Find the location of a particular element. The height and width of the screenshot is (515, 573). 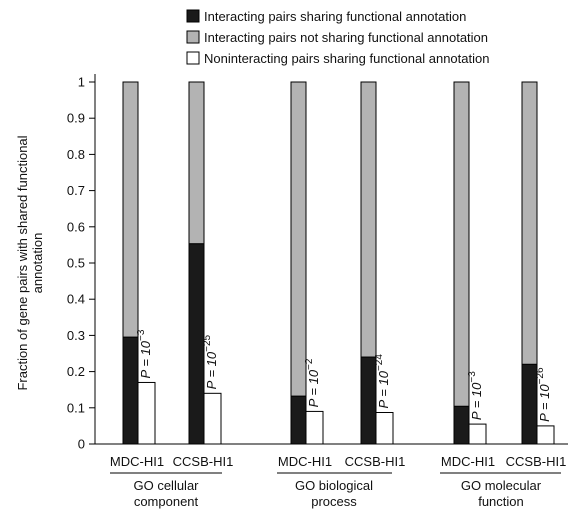

y-tick-label-2: 0.2 is located at coordinates (76, 371).